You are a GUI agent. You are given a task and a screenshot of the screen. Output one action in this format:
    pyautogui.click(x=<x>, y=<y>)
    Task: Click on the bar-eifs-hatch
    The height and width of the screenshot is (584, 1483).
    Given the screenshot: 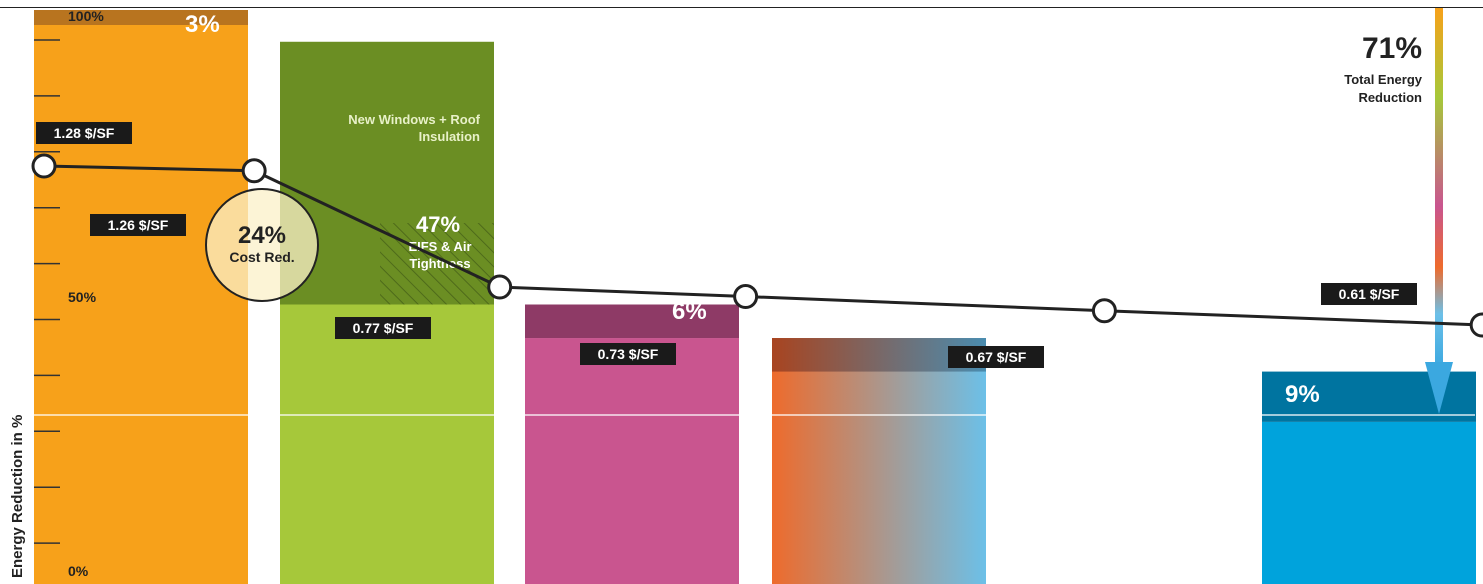 What is the action you would take?
    pyautogui.click(x=437, y=264)
    